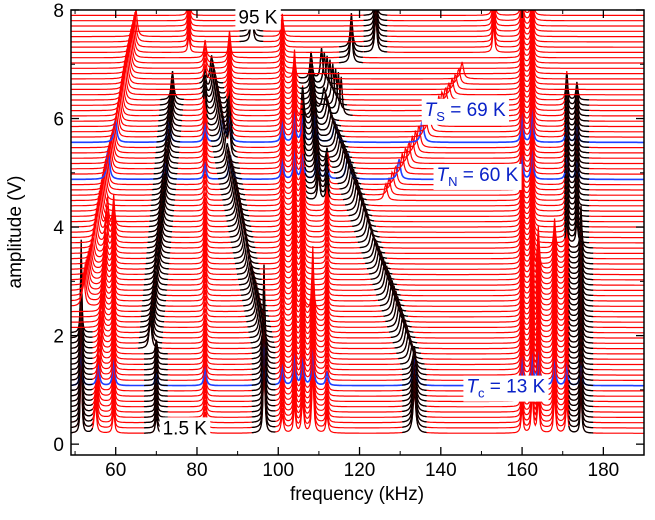  What do you see at coordinates (488, 175) in the screenshot?
I see `label-value: = 60 K` at bounding box center [488, 175].